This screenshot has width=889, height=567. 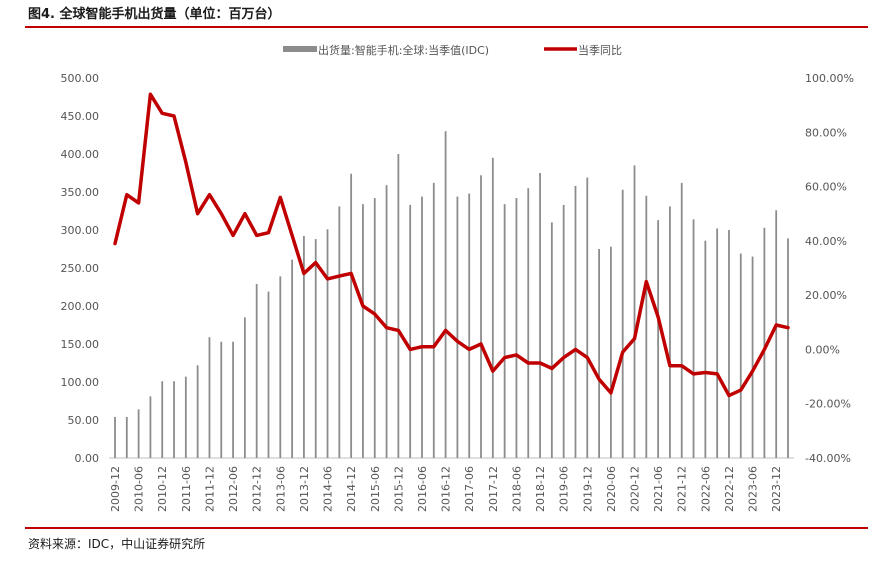 I want to click on legend-line-label: 当季同比, so click(x=600, y=50).